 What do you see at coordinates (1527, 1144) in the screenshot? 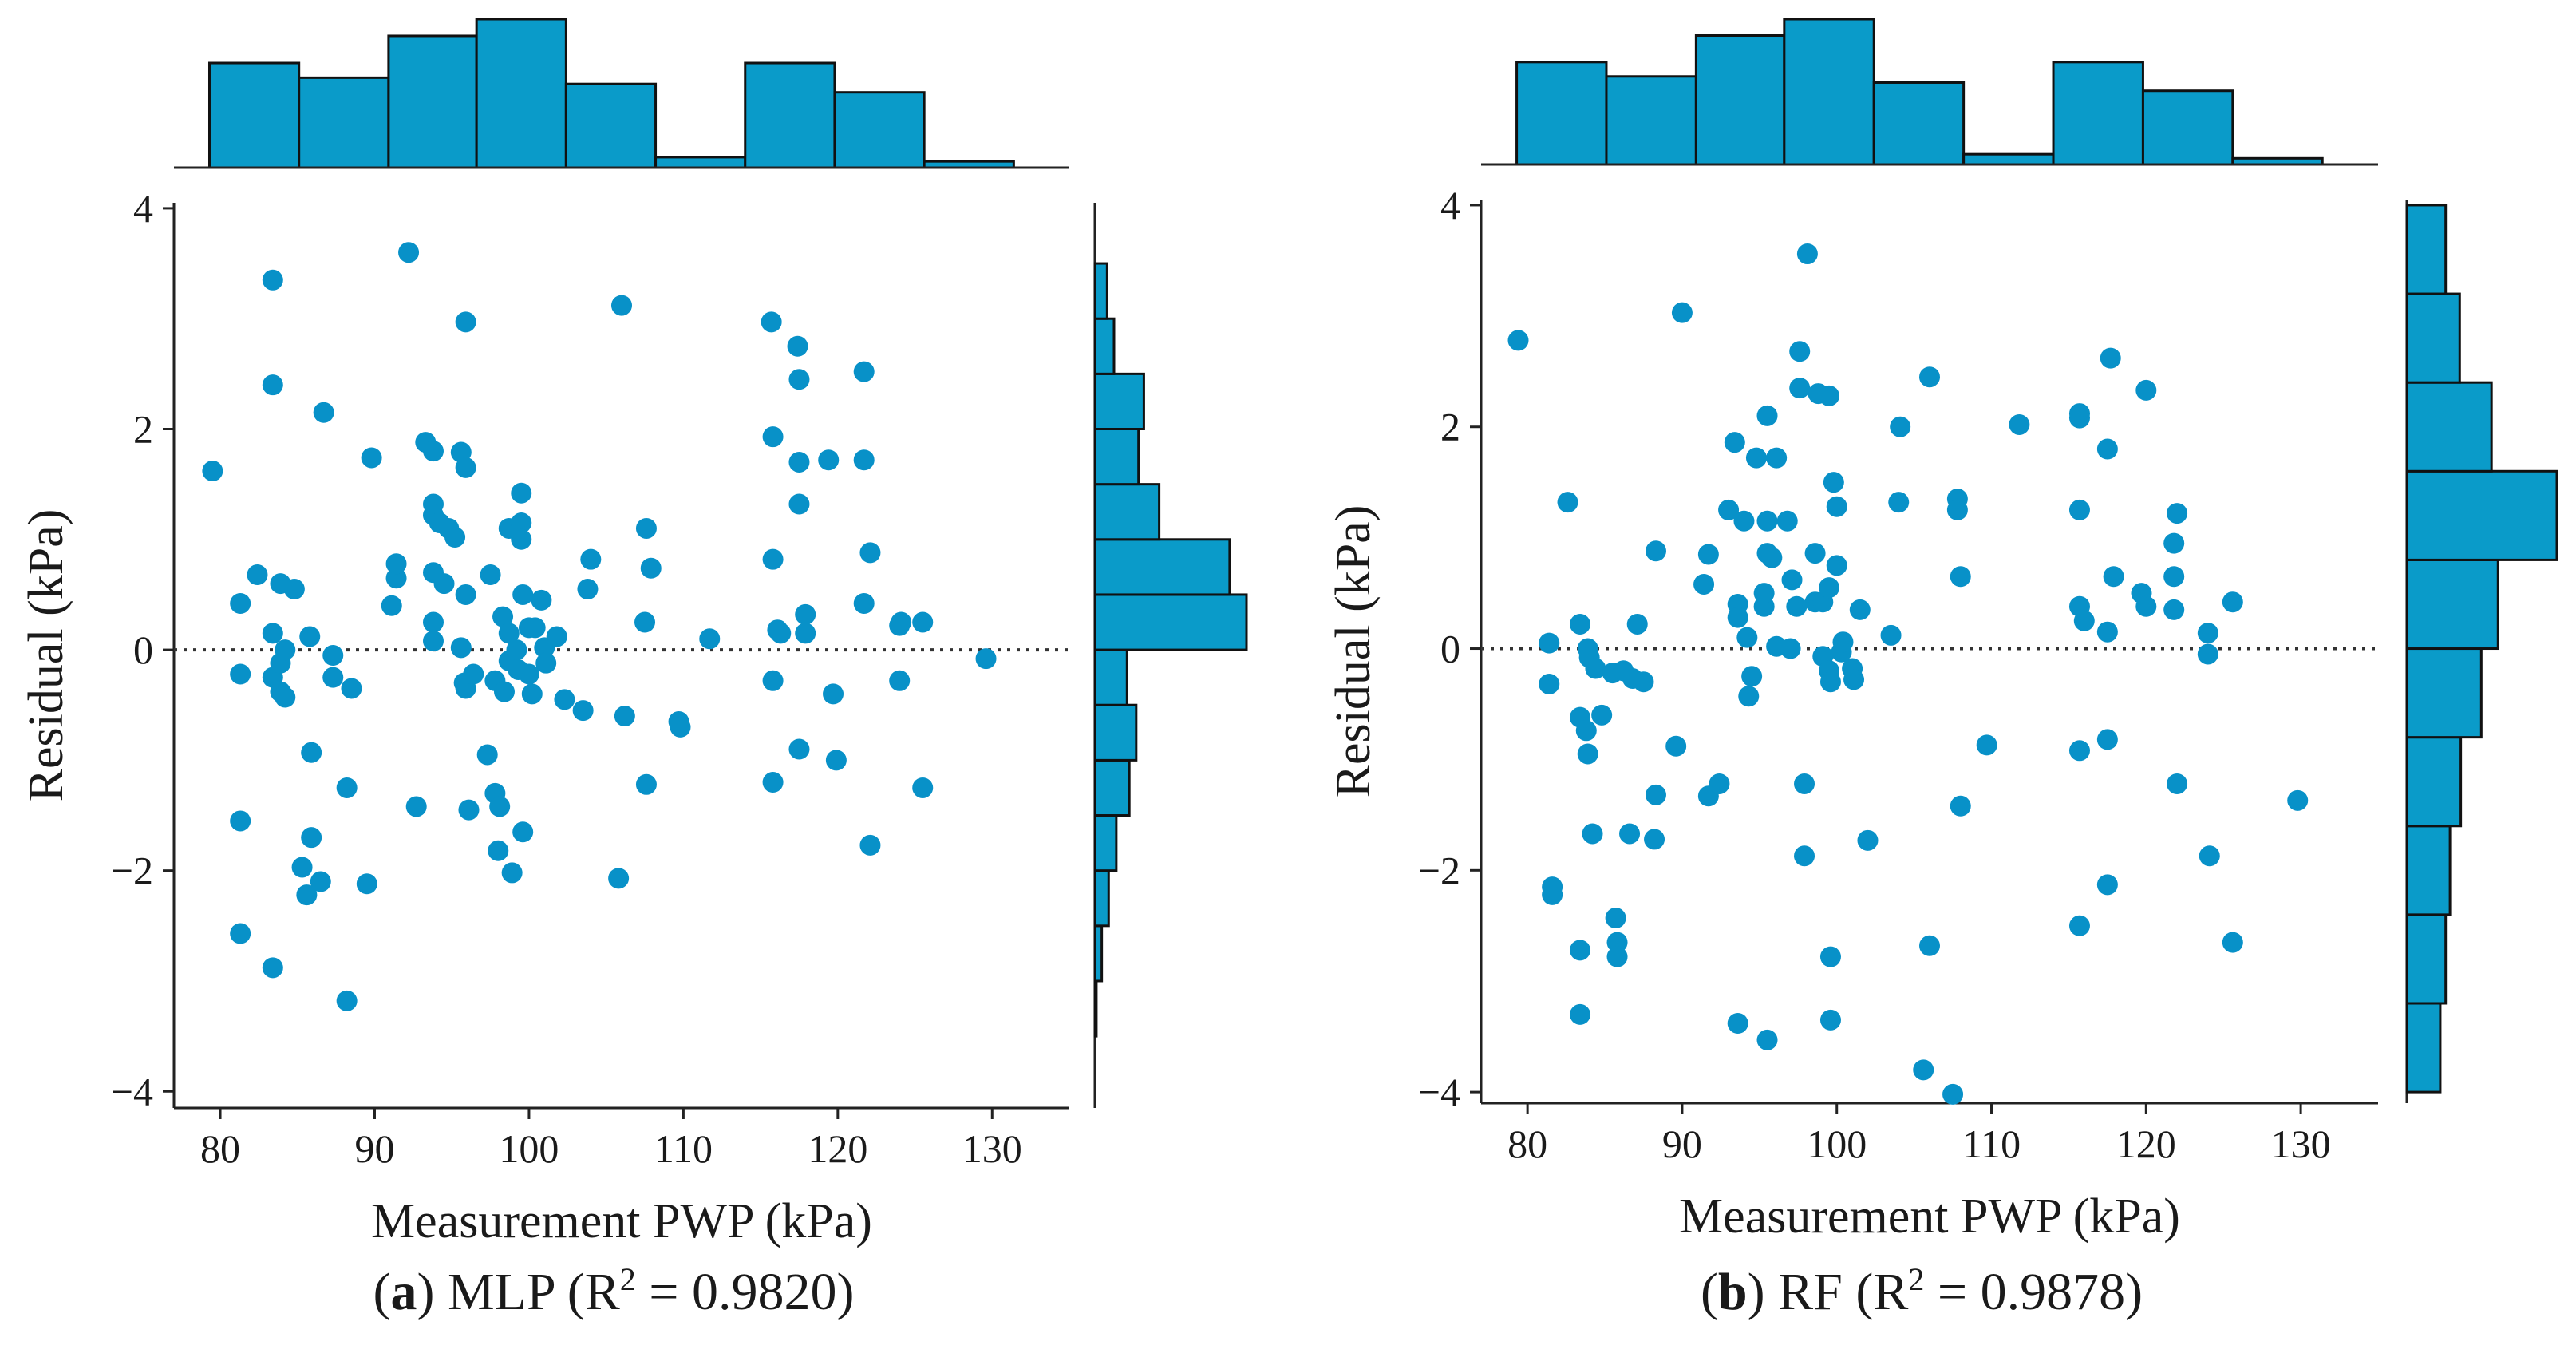
I see `x-tick-label: 80` at bounding box center [1527, 1144].